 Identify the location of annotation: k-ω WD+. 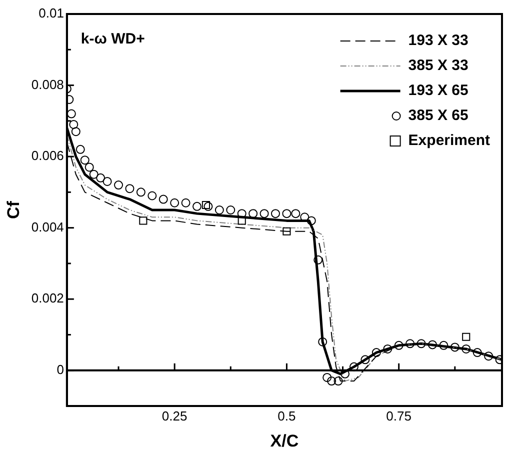
(113, 39).